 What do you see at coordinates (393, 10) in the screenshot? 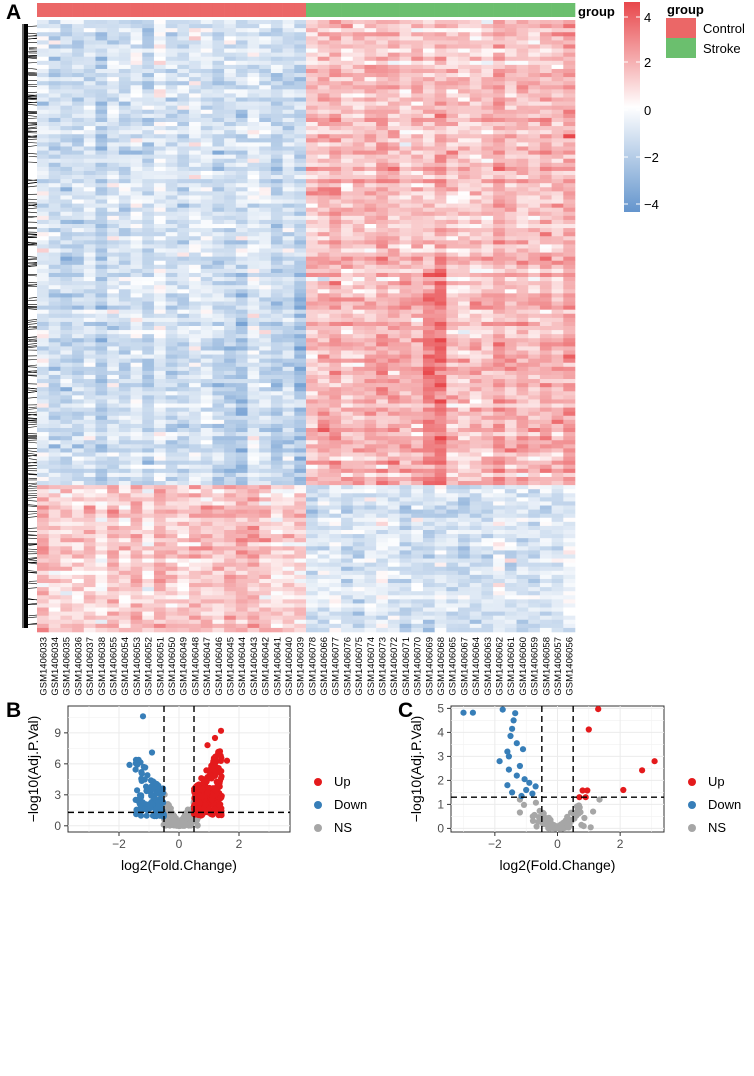
I see `annotation-cell` at bounding box center [393, 10].